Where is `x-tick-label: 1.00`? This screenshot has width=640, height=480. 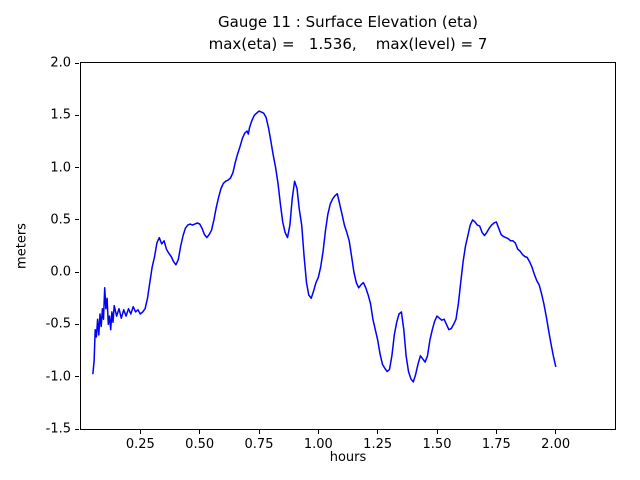
x-tick-label: 1.00 is located at coordinates (318, 444).